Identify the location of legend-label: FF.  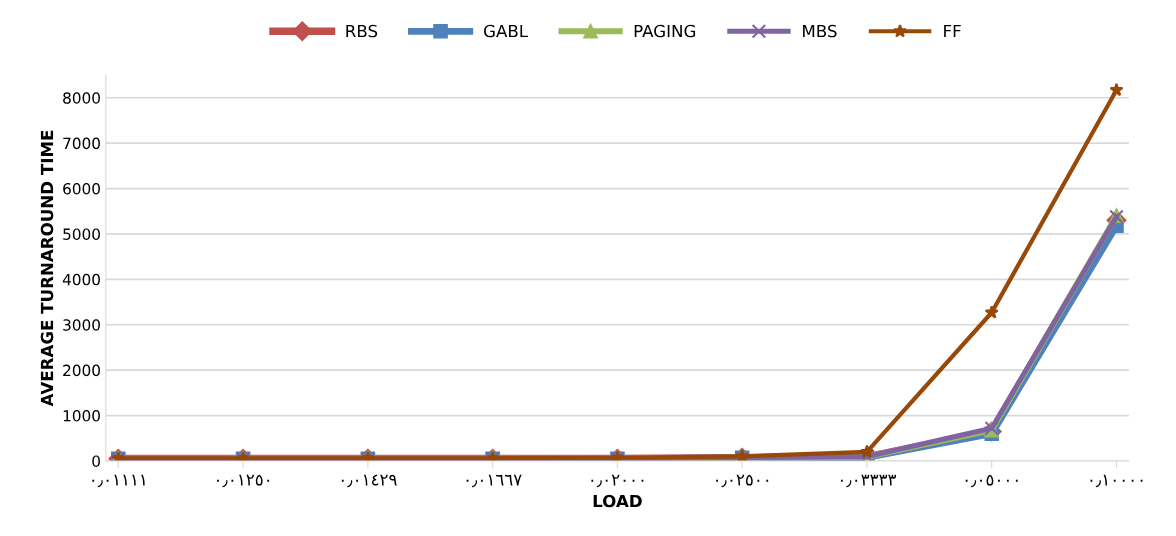
(952, 31).